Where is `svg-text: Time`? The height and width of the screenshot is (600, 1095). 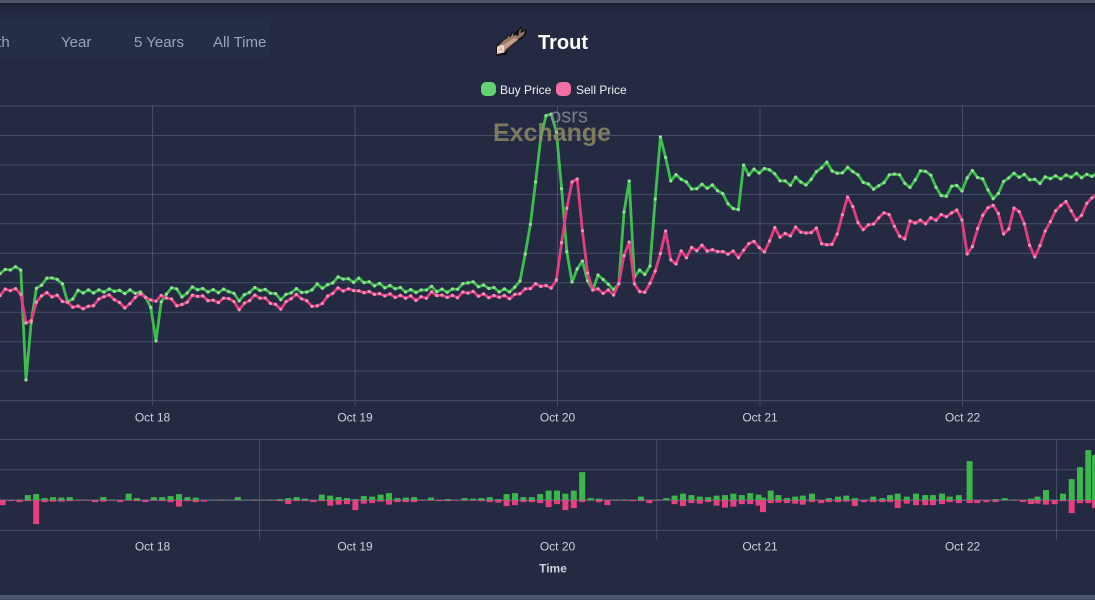
svg-text: Time is located at coordinates (553, 569).